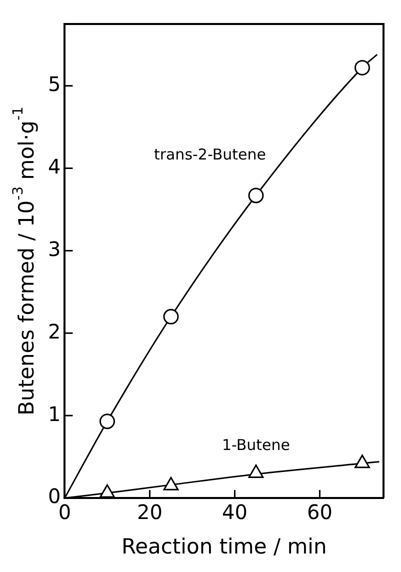 The image size is (401, 572). Describe the element at coordinates (54, 248) in the screenshot. I see `y-tick-label: 3` at that location.